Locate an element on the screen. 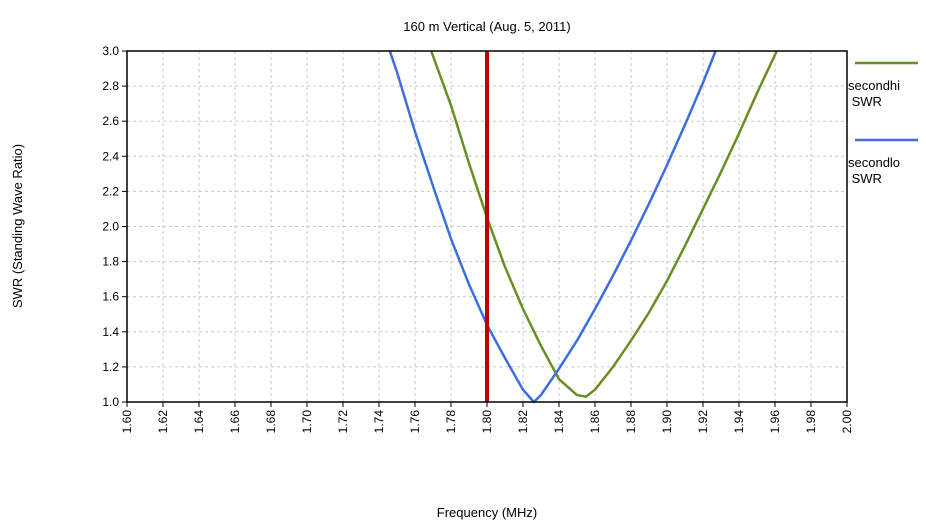  y-tick-label: 2.6 is located at coordinates (110, 121).